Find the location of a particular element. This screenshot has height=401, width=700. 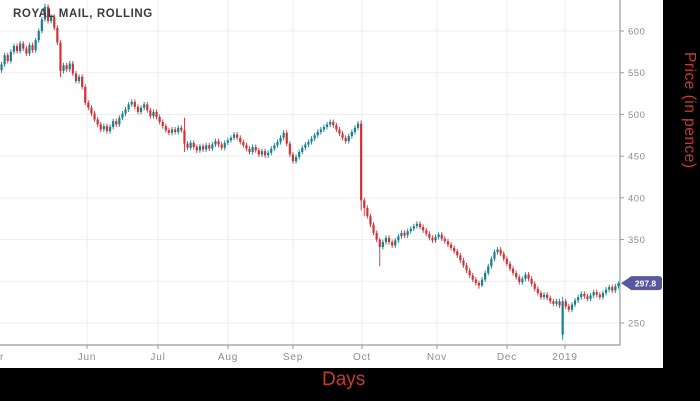

last-price-badge is located at coordinates (645, 283).